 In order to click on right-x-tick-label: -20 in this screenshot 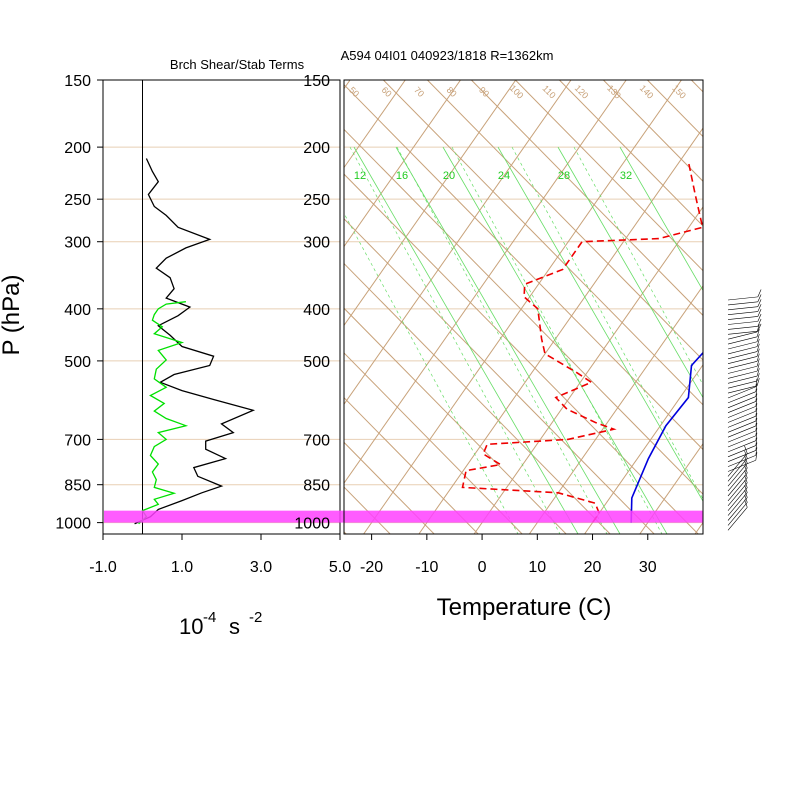, I will do `click(371, 567)`.